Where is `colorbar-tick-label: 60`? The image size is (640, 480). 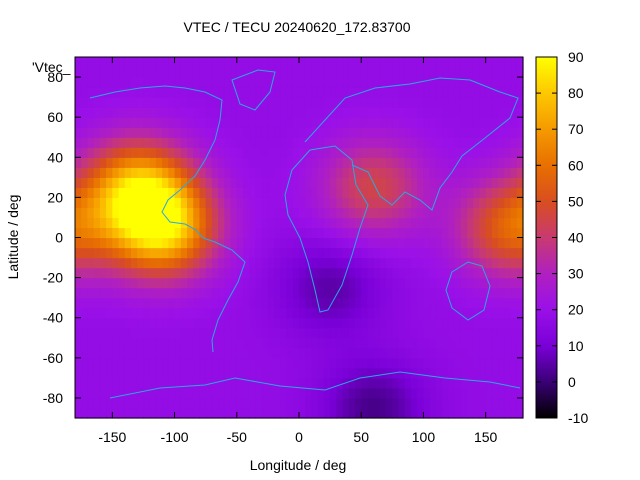
colorbar-tick-label: 60 is located at coordinates (576, 165).